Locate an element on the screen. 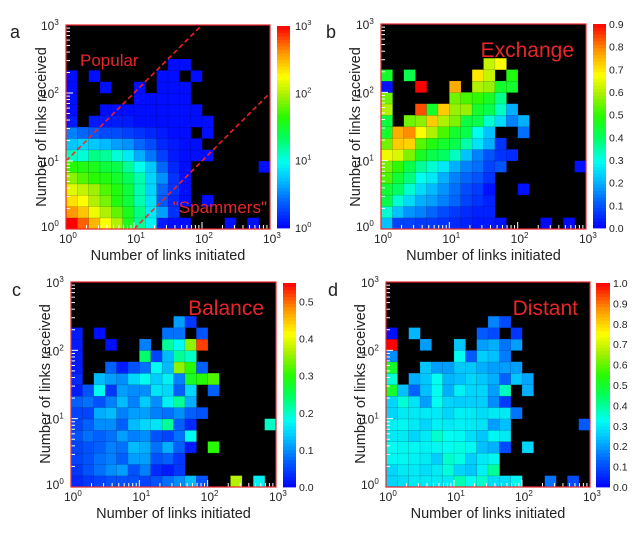 The height and width of the screenshot is (538, 643). colorbar-tick-label: 0.2 is located at coordinates (616, 184).